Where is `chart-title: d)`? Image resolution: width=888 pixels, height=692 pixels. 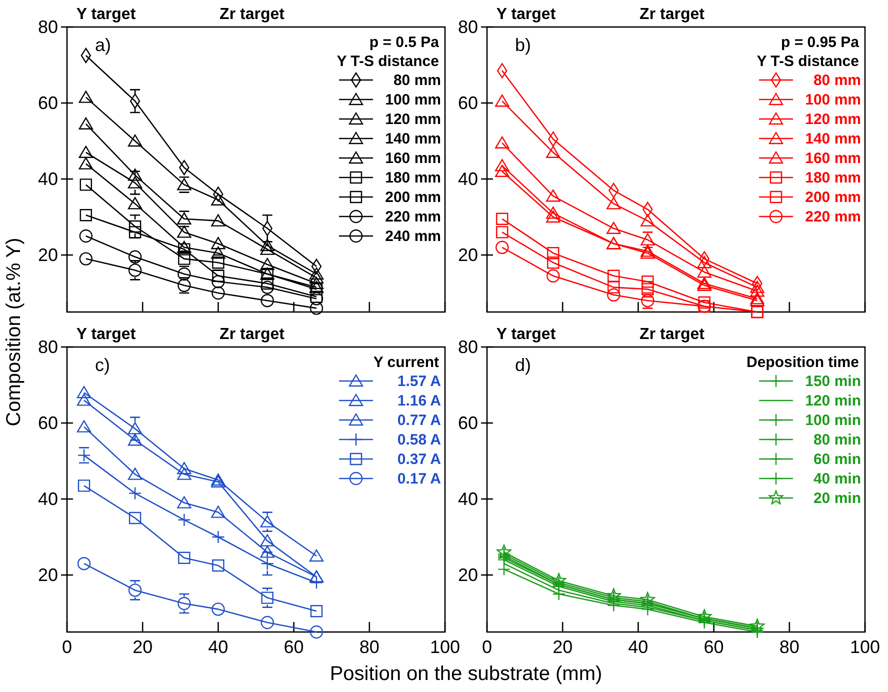
chart-title: d) is located at coordinates (523, 365).